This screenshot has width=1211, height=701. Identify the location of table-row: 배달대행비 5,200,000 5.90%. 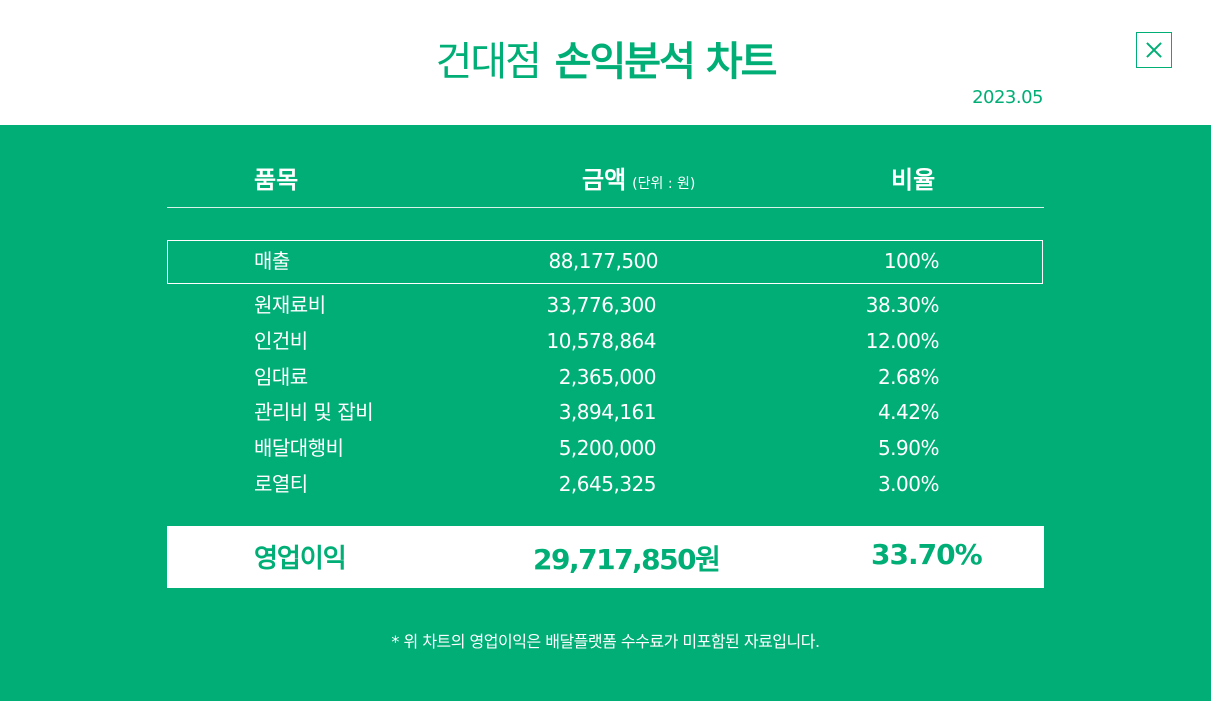
(605, 448).